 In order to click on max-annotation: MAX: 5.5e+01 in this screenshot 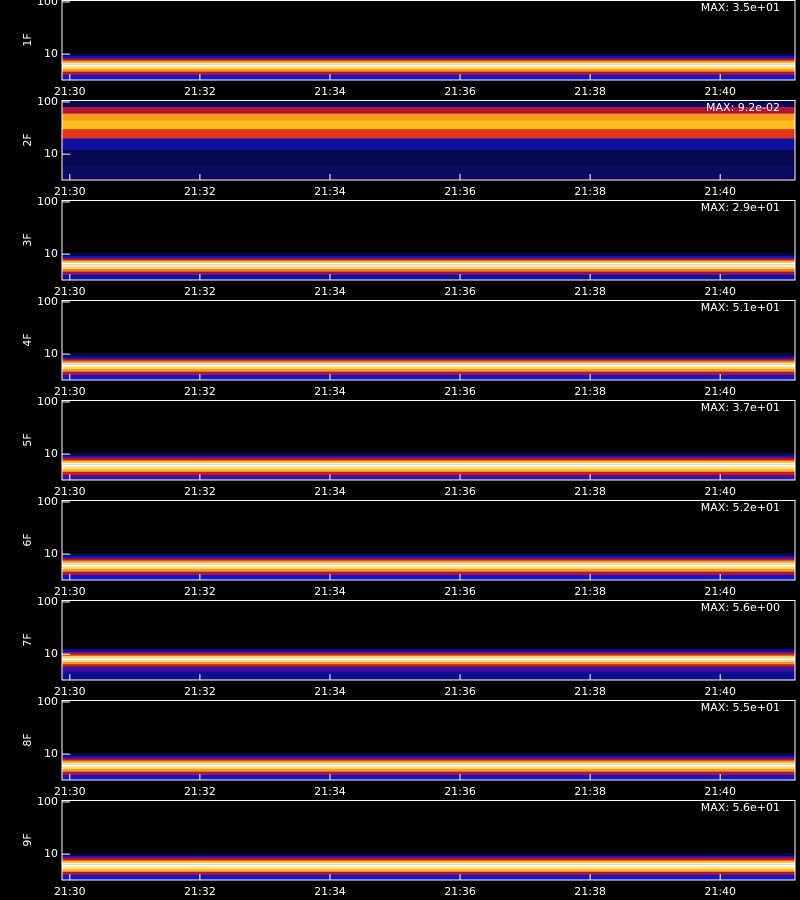, I will do `click(740, 707)`.